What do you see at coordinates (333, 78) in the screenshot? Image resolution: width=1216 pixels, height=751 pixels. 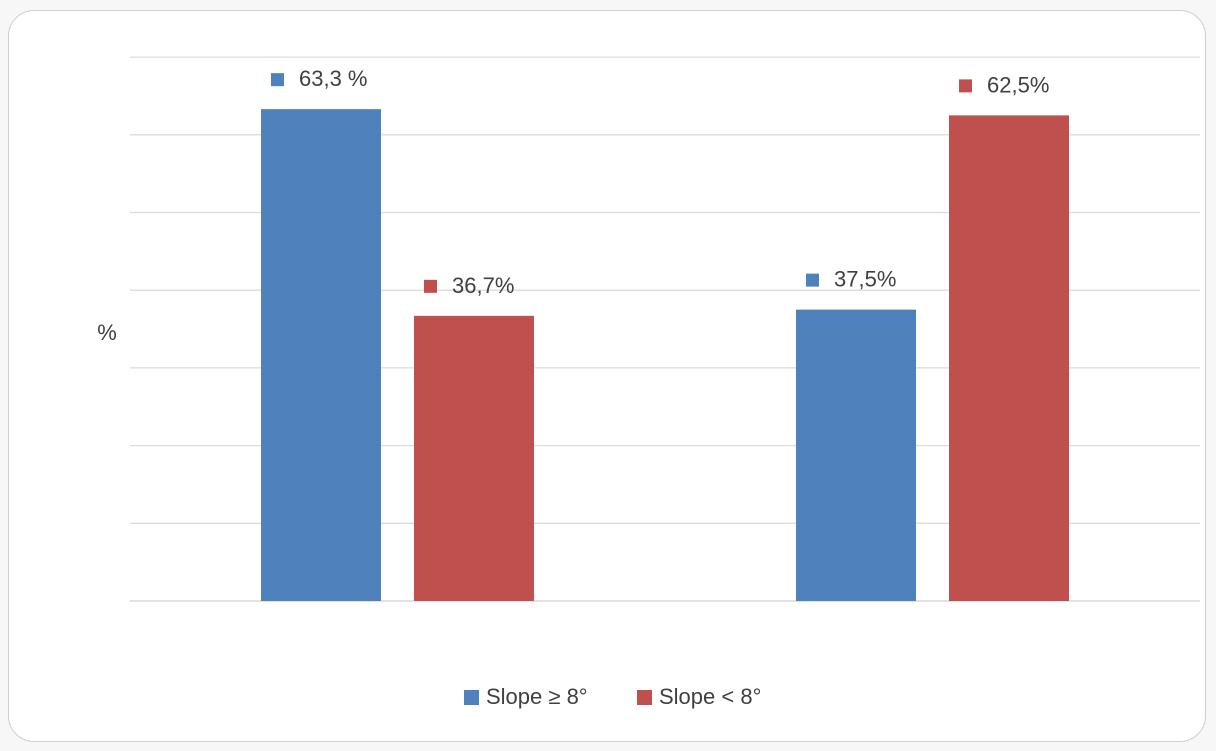 I see `data-label: 63,3 %` at bounding box center [333, 78].